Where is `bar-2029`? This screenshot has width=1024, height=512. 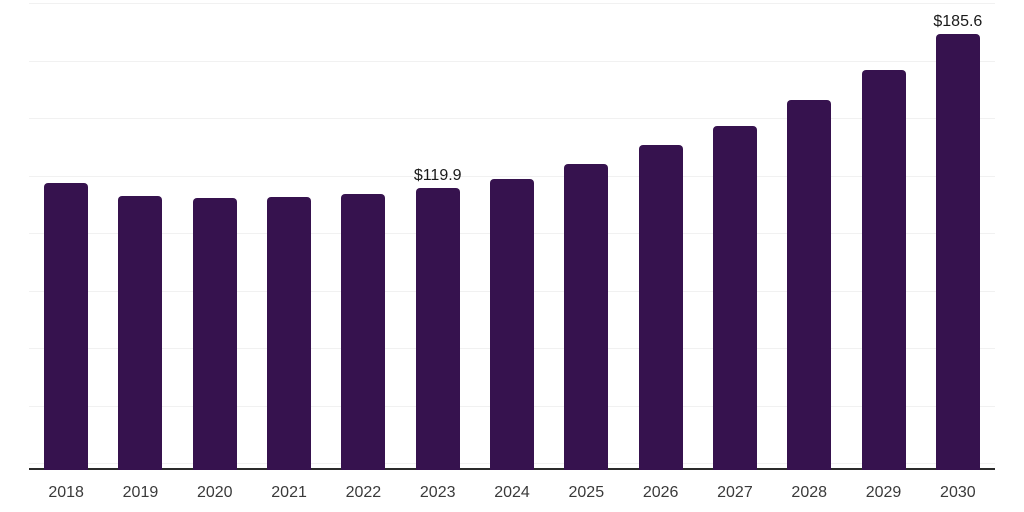 bar-2029 is located at coordinates (883, 270).